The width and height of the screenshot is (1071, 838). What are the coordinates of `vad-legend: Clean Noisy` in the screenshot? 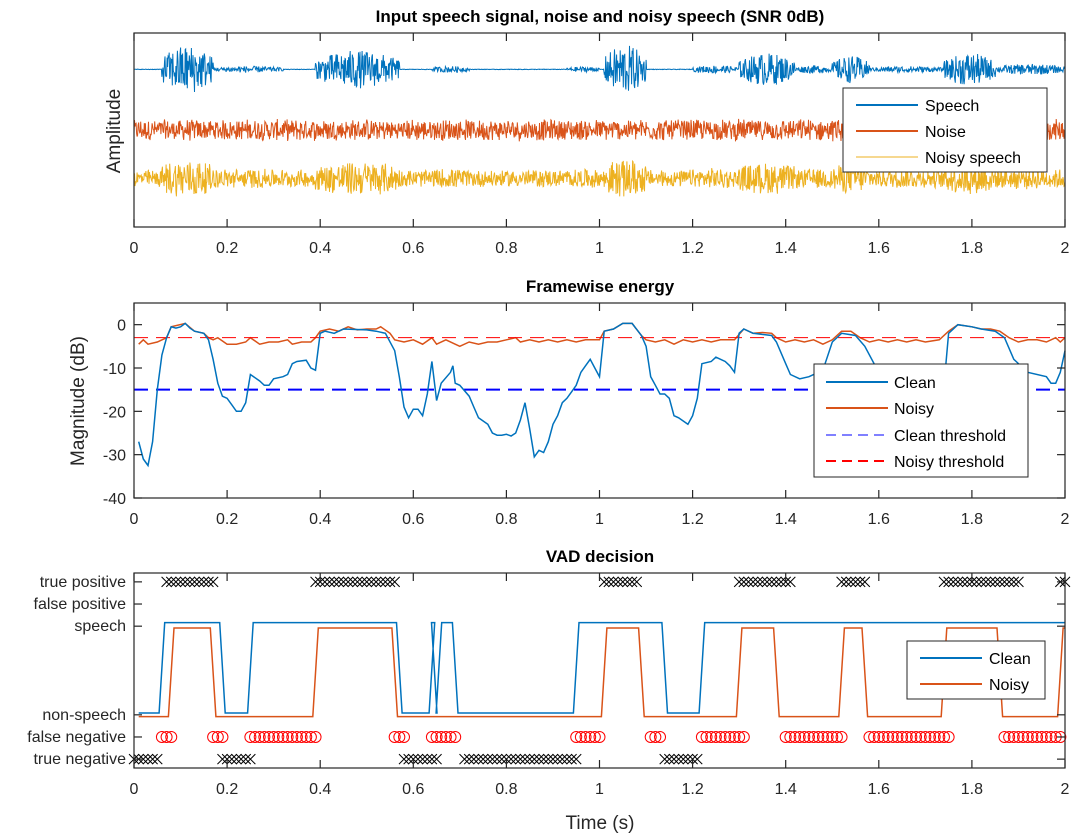 It's located at (976, 670).